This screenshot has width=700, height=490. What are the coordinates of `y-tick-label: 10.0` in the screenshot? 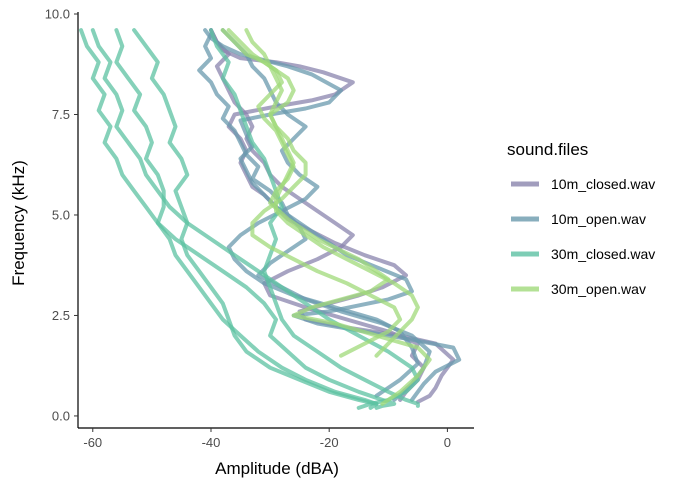 It's located at (57, 14).